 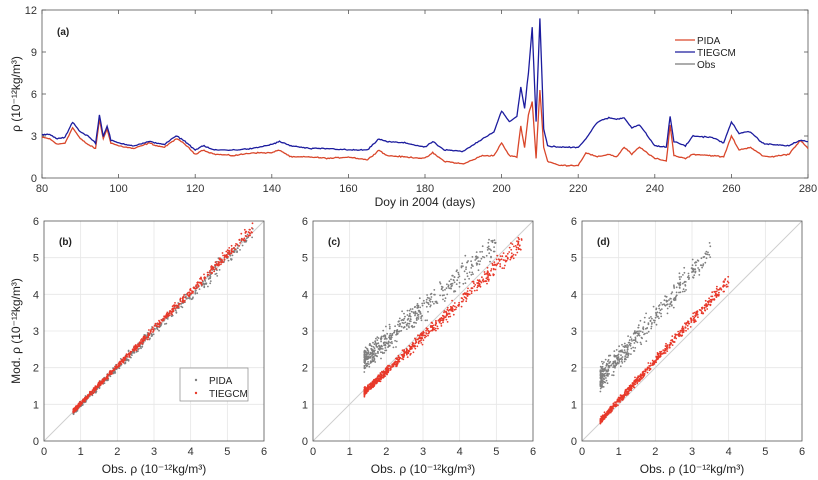 What do you see at coordinates (34, 53) in the screenshot?
I see `y-tick-label-a: 9` at bounding box center [34, 53].